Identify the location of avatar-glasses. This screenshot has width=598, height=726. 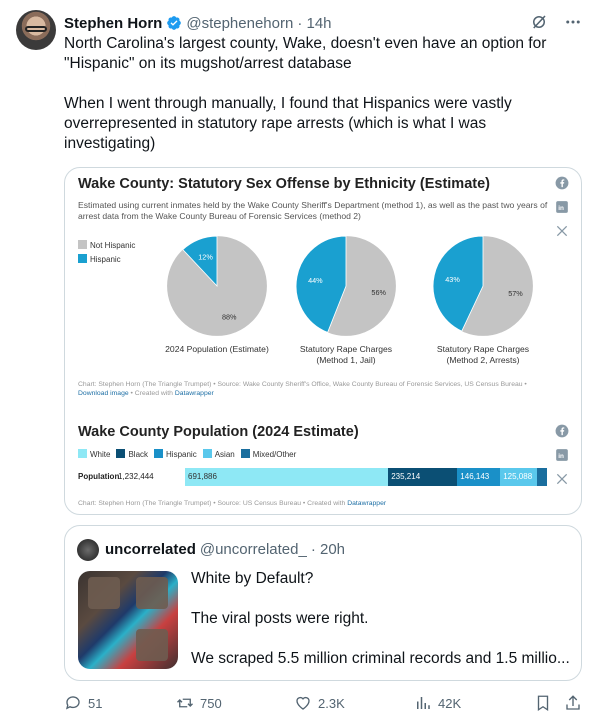
(36, 29).